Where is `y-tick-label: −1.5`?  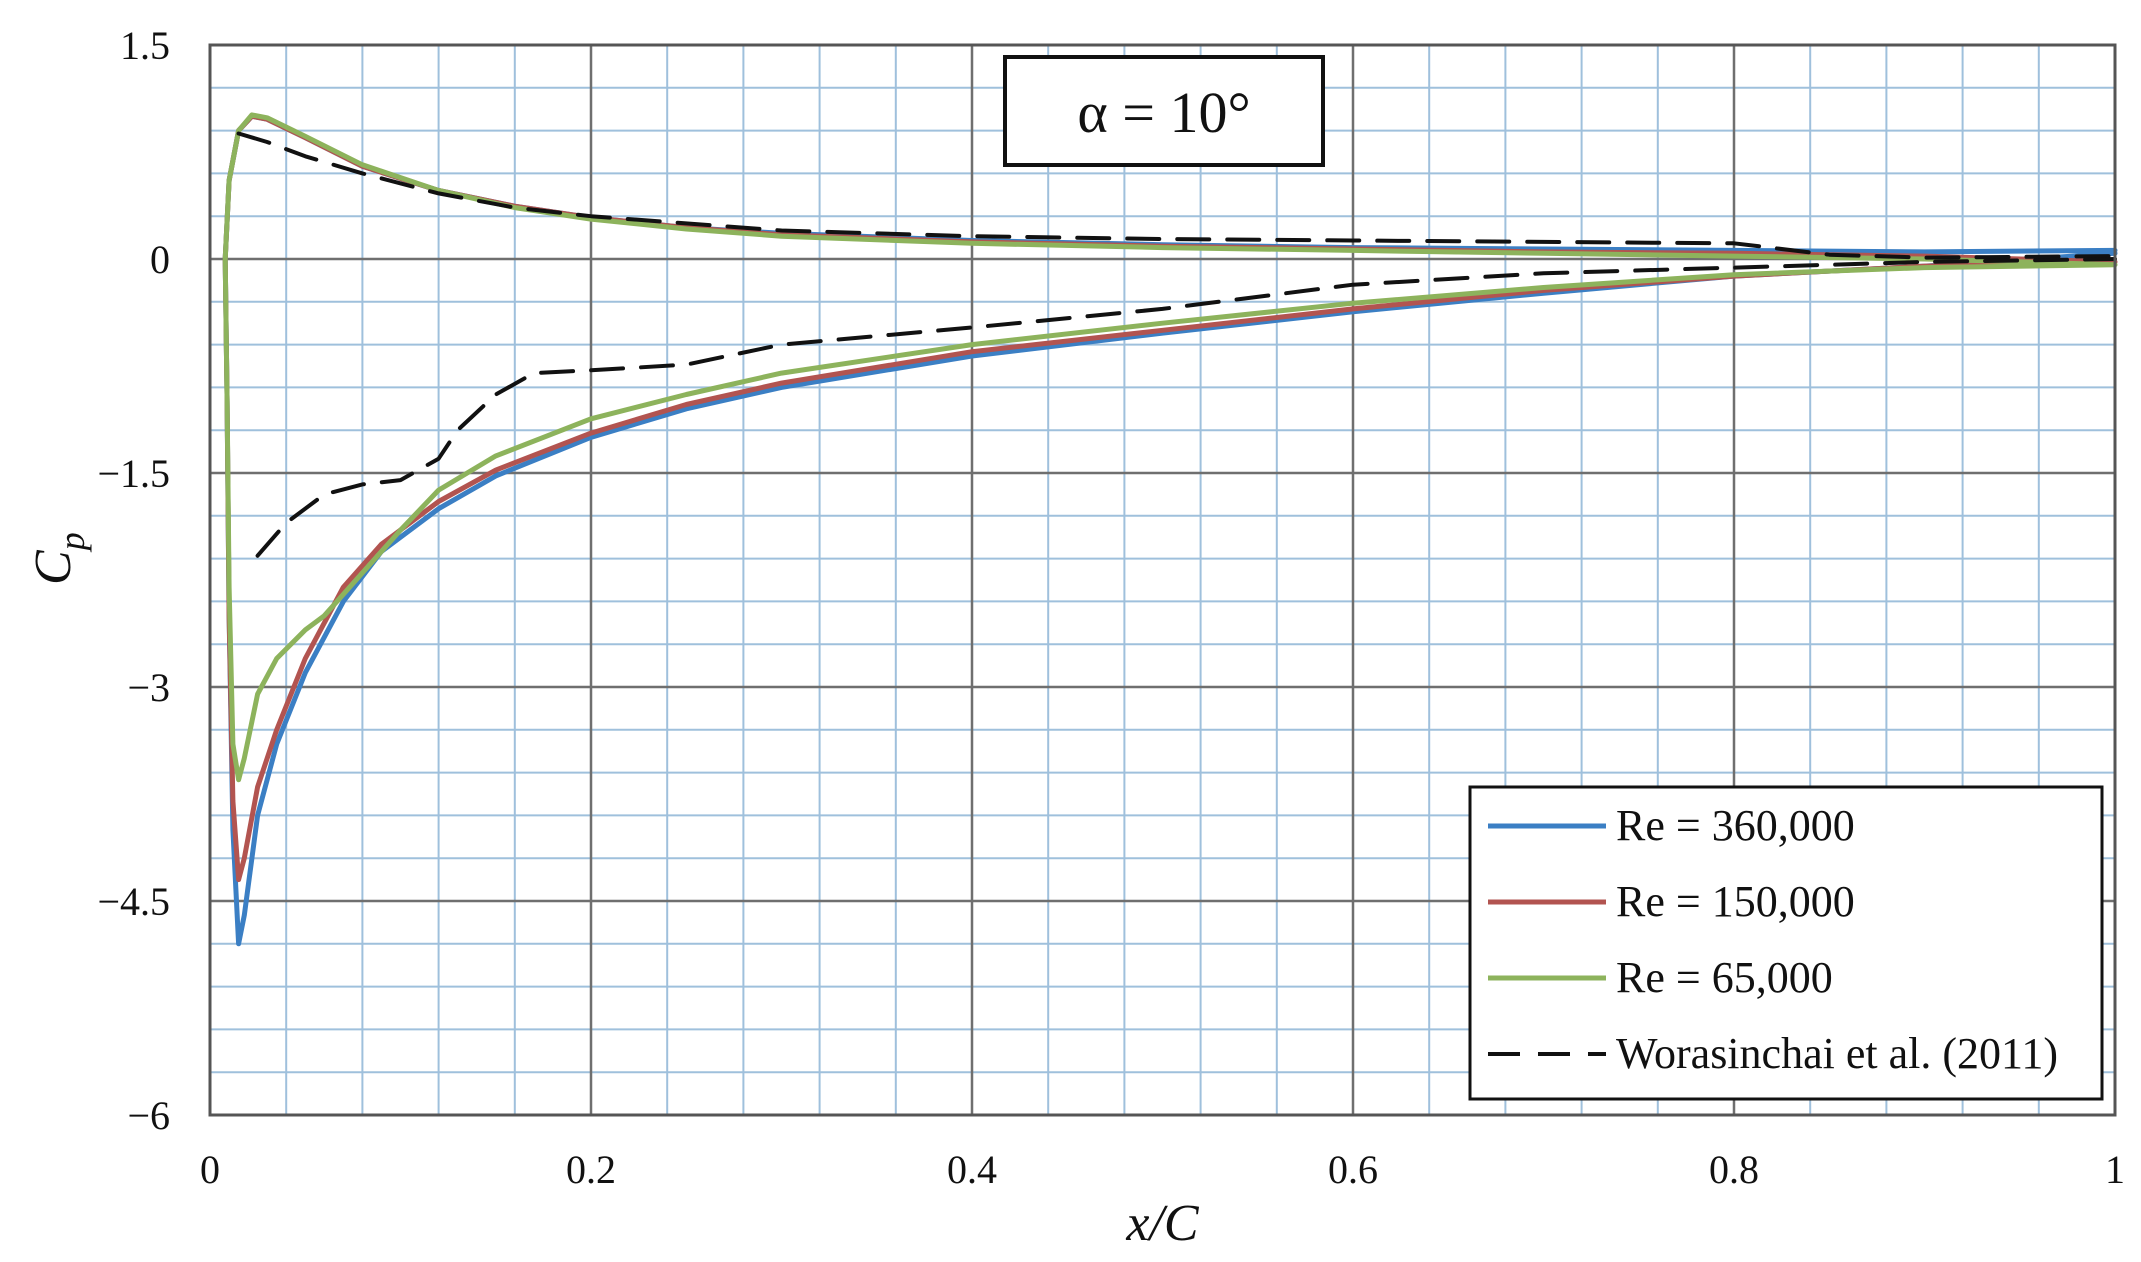 y-tick-label: −1.5 is located at coordinates (133, 473).